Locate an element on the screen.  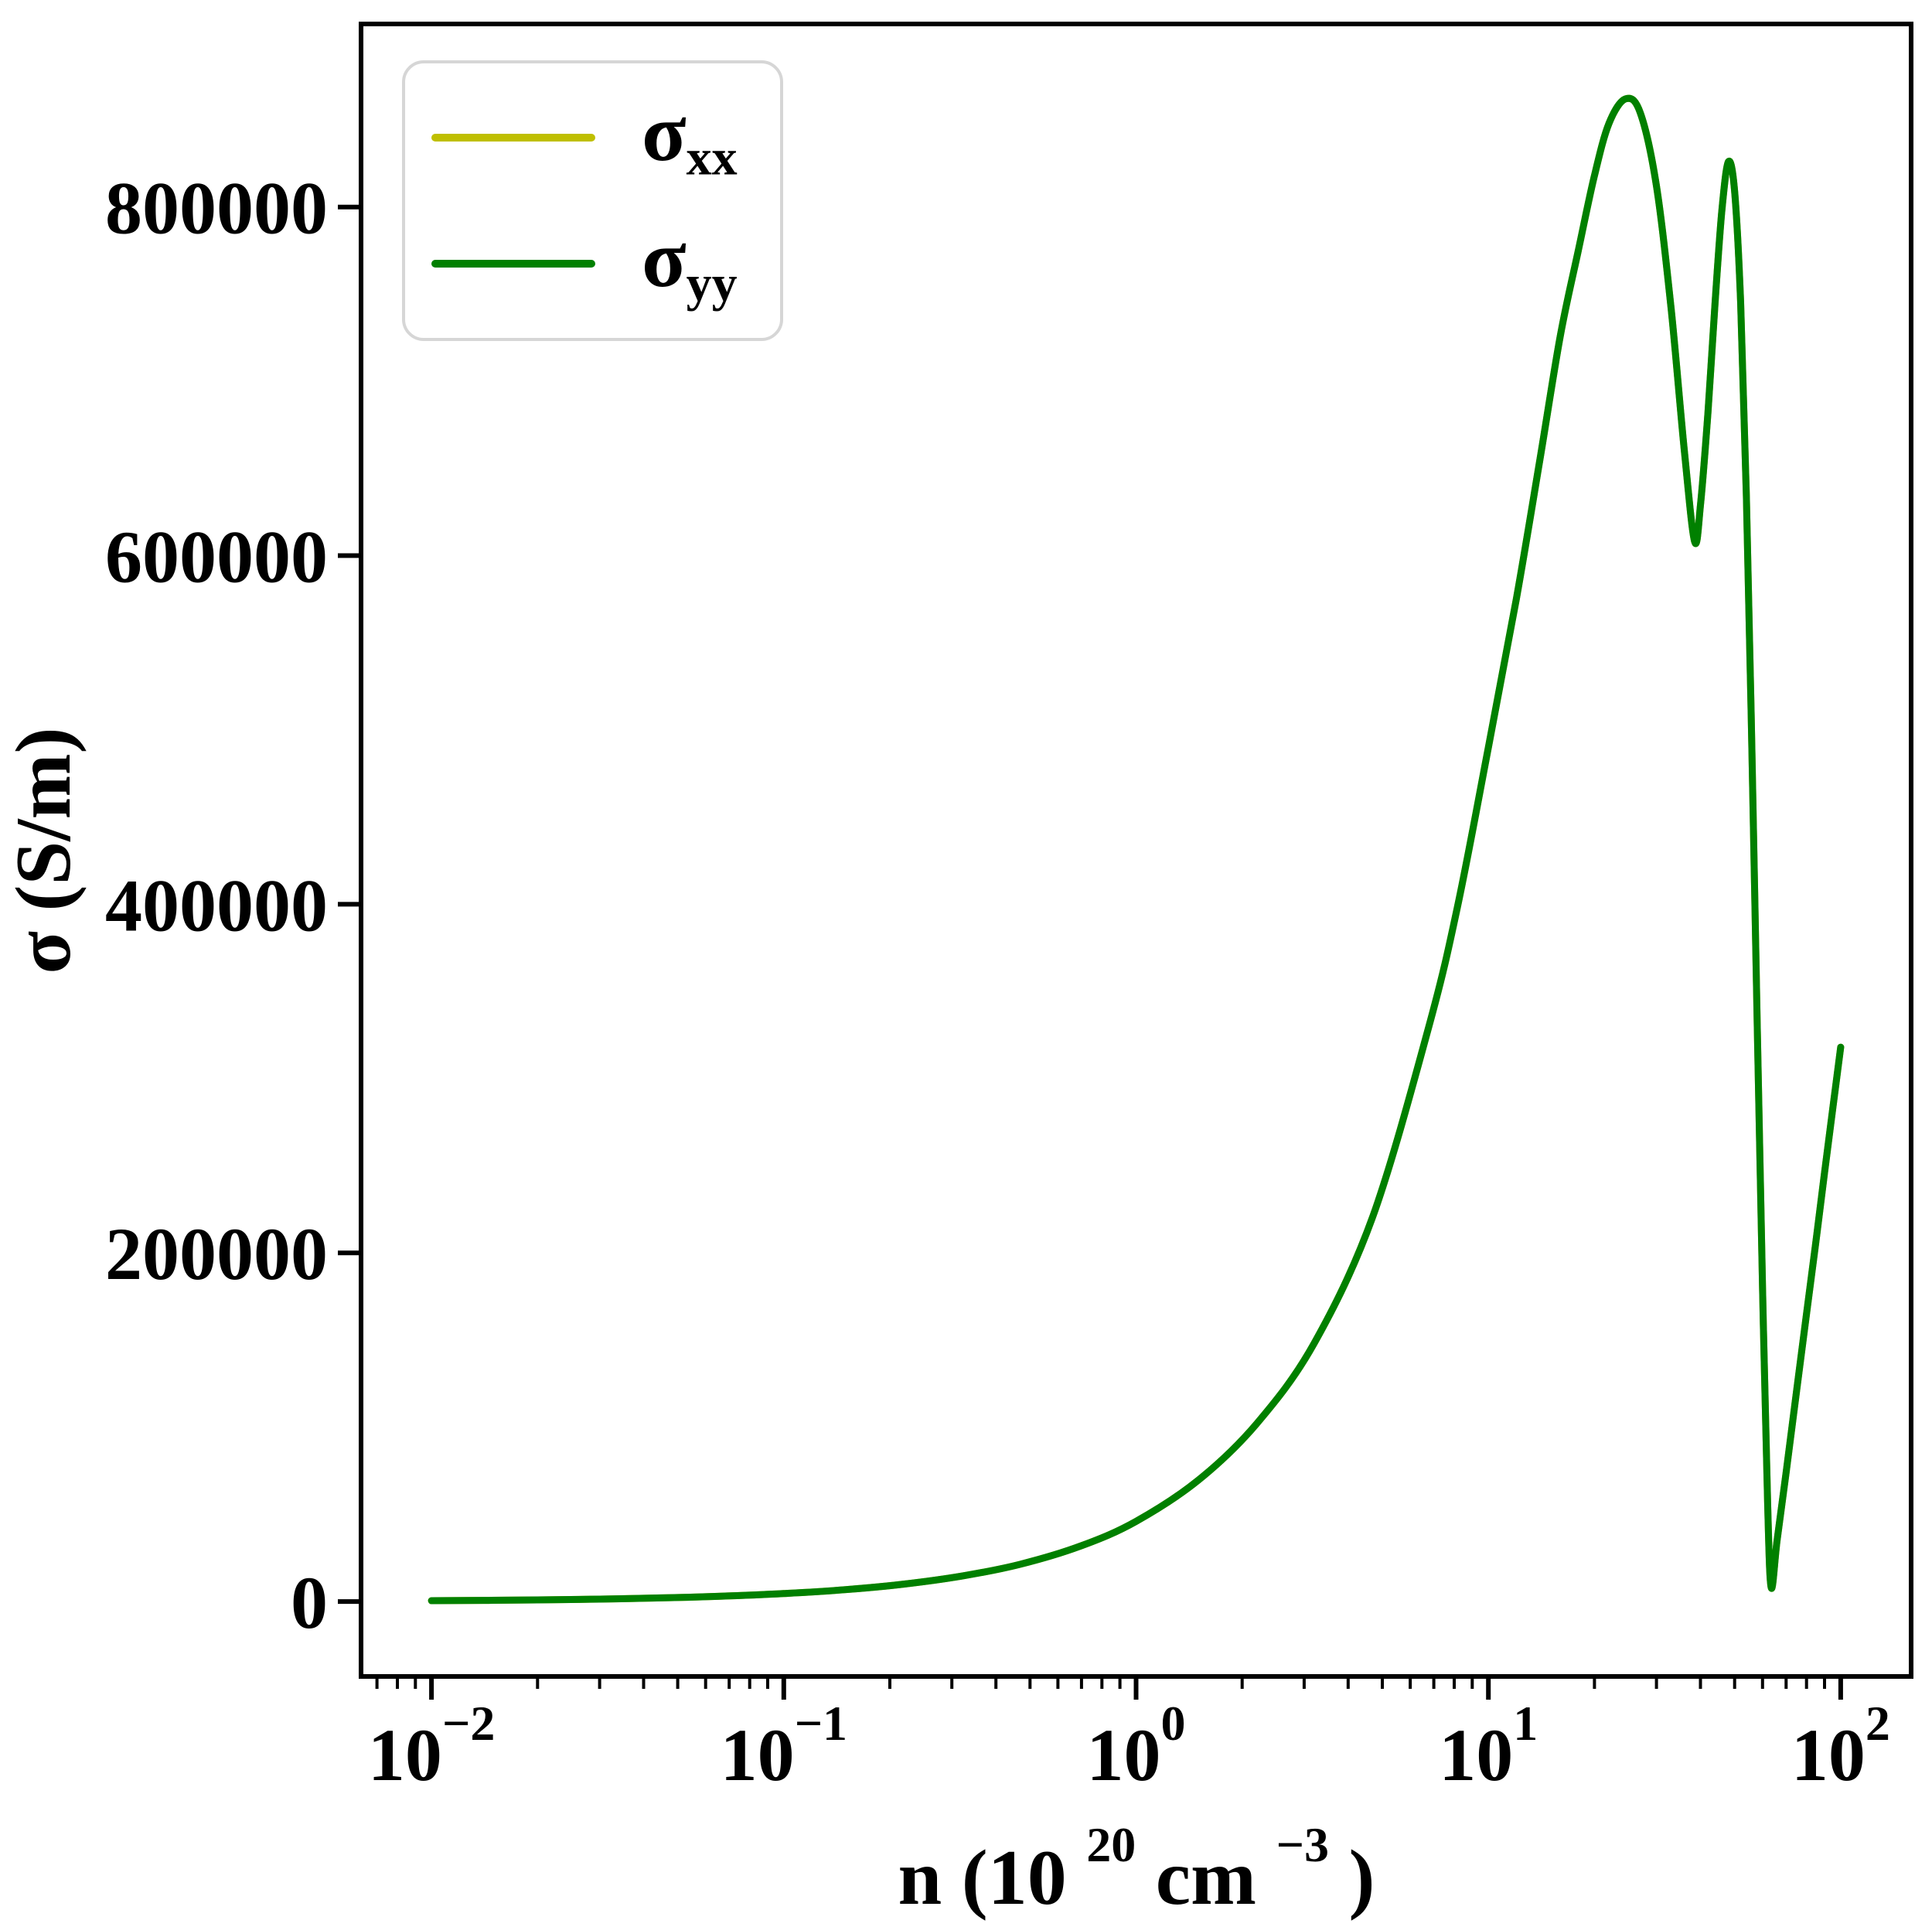
x-axis-label-mid: cm is located at coordinates (1206, 1878).